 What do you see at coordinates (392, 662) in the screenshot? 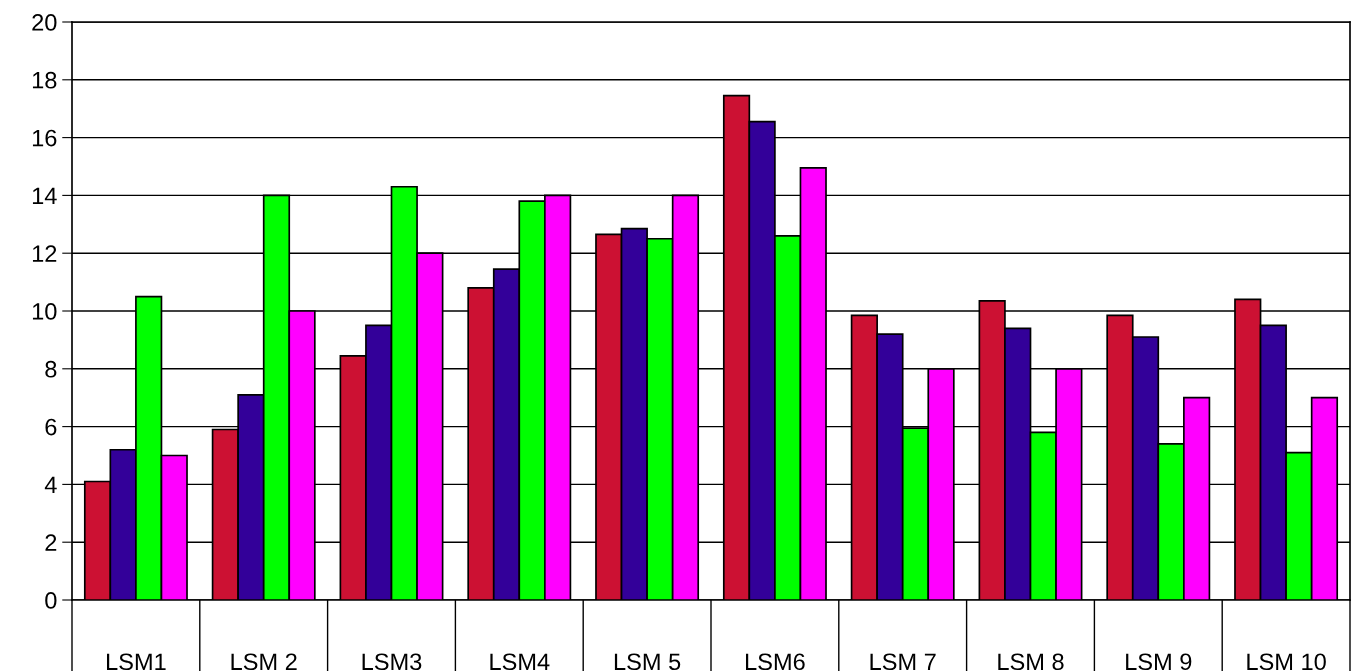
I see `x-tick-label: LSM3` at bounding box center [392, 662].